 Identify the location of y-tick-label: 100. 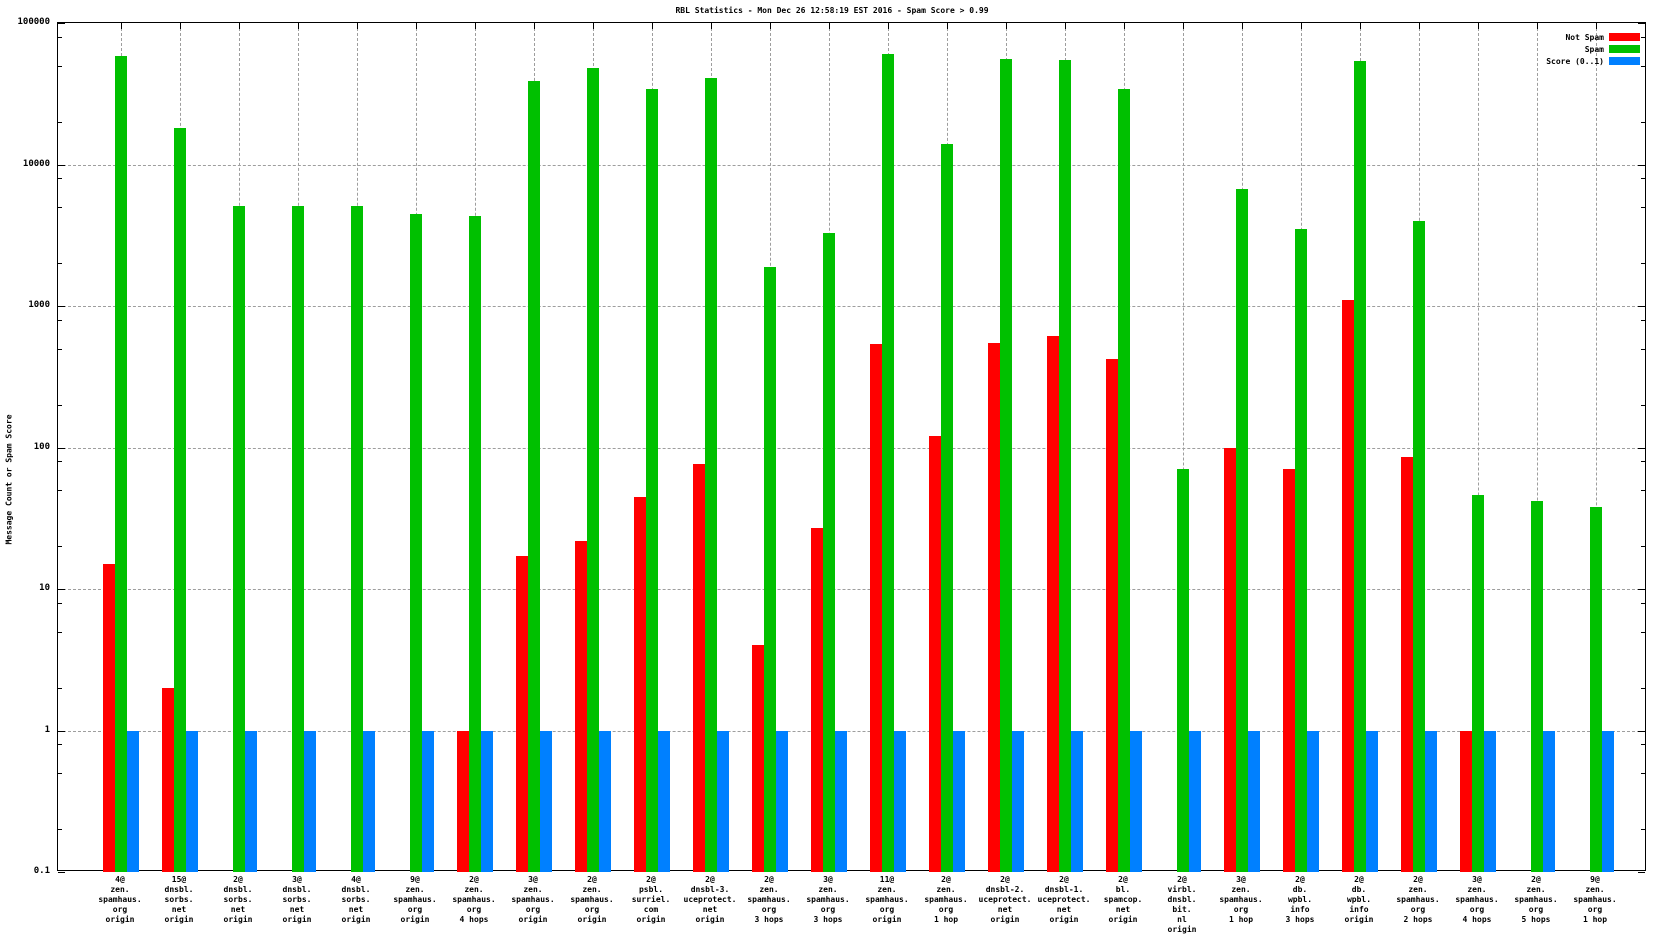
(41, 446).